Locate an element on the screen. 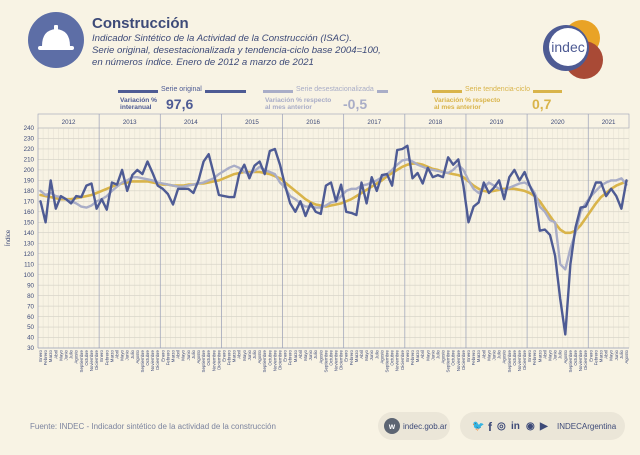 The image size is (640, 455). page-title: Construcción is located at coordinates (140, 23).